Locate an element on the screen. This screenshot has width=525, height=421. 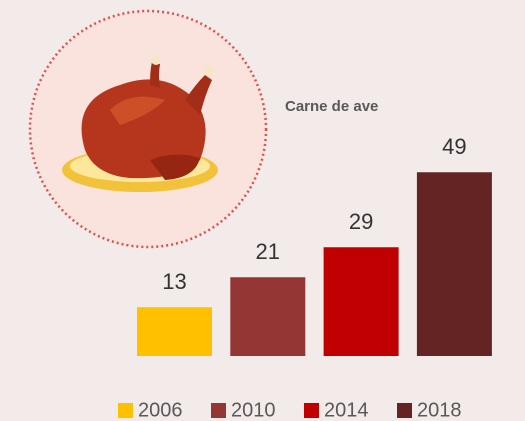
legend-label: 2010 is located at coordinates (253, 410).